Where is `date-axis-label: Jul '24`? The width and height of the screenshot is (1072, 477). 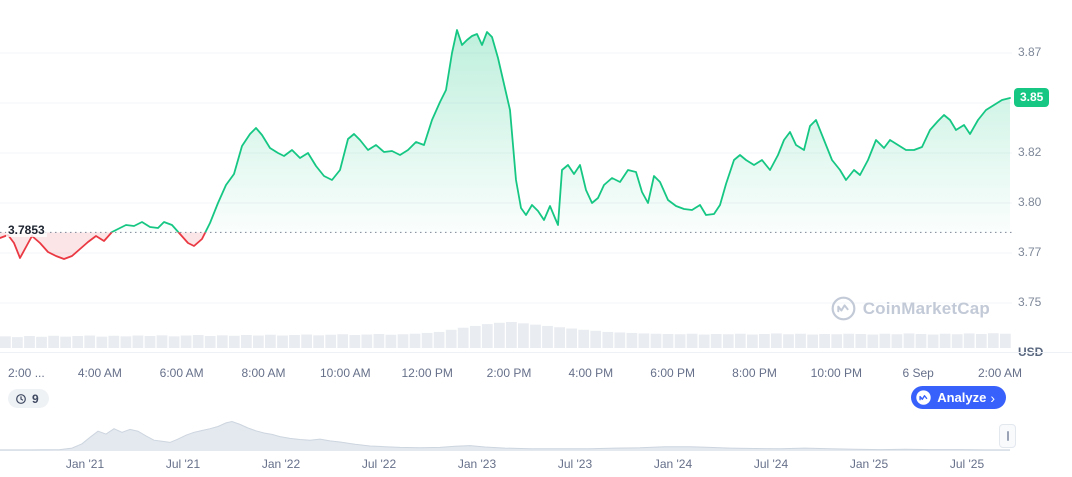 date-axis-label: Jul '24 is located at coordinates (771, 464).